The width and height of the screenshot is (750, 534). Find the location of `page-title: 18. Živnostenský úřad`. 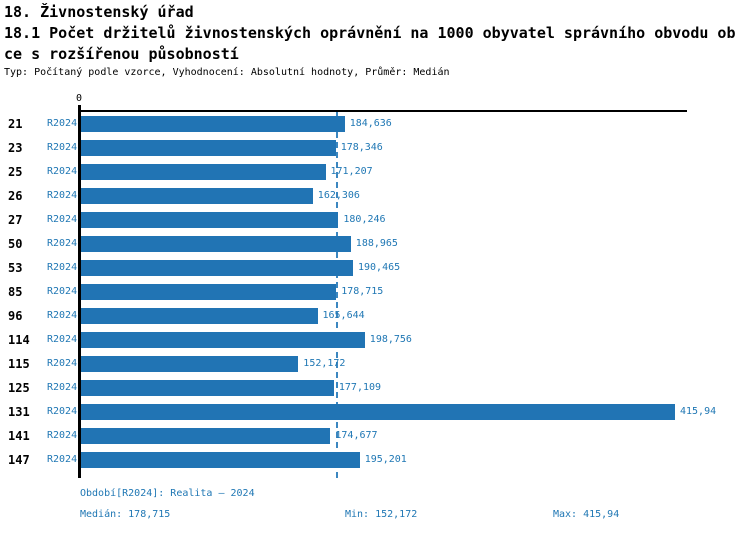

page-title: 18. Živnostenský úřad is located at coordinates (99, 12).